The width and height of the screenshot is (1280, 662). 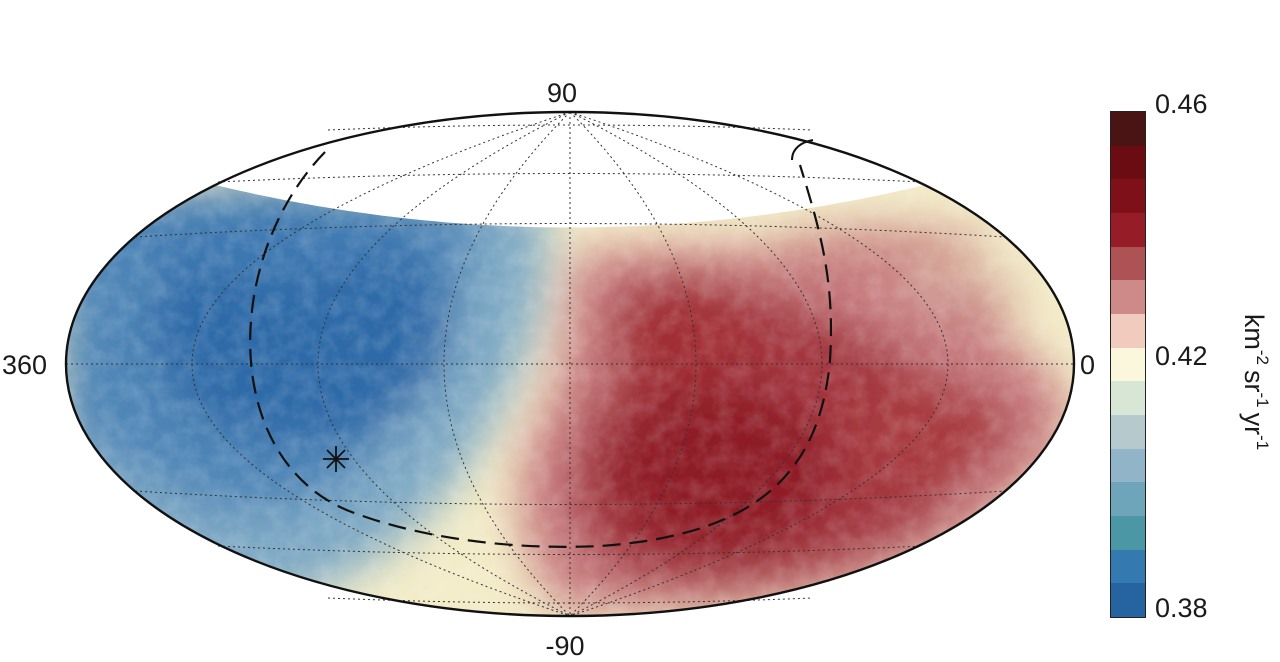 I want to click on star-marker-icon, so click(x=336, y=459).